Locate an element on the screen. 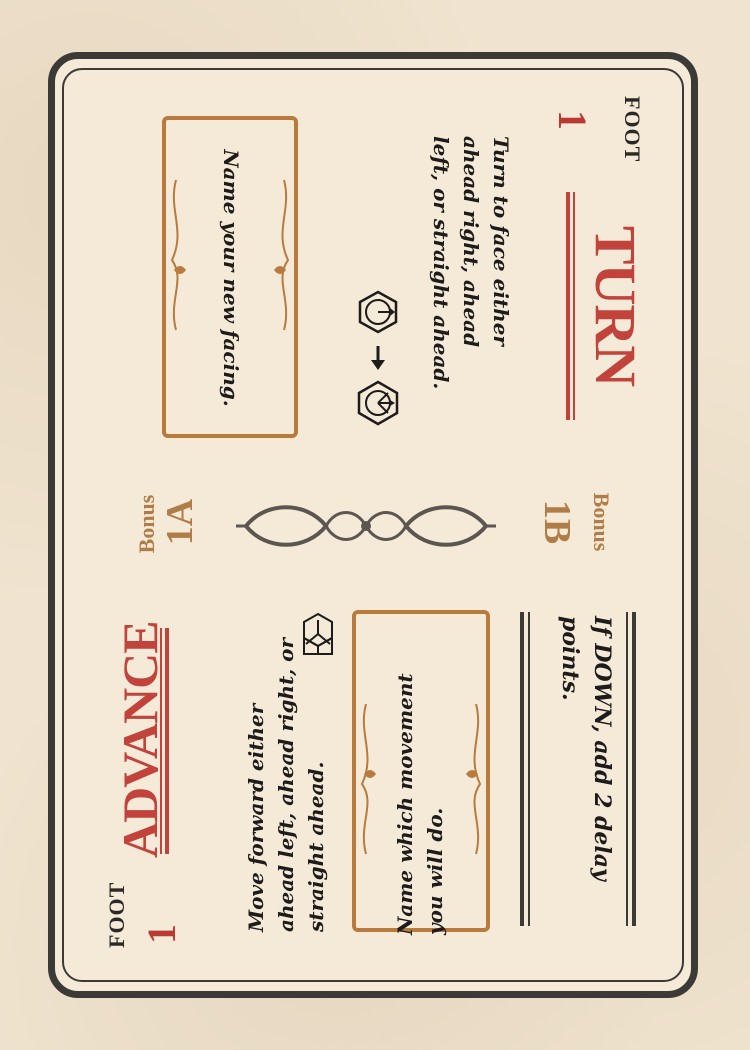 The height and width of the screenshot is (1050, 750). turn-title: TURN is located at coordinates (615, 306).